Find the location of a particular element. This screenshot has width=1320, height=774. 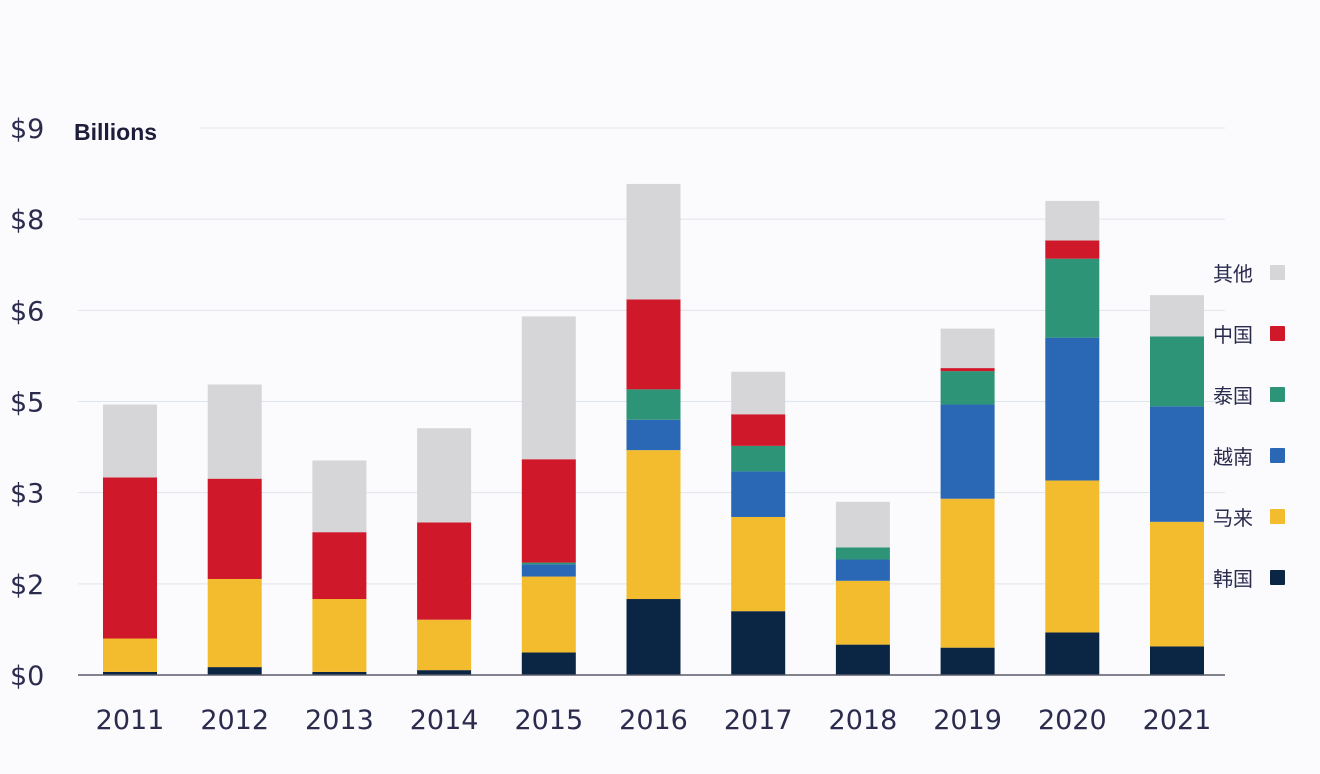

x-tick-label: 2015 is located at coordinates (548, 720).